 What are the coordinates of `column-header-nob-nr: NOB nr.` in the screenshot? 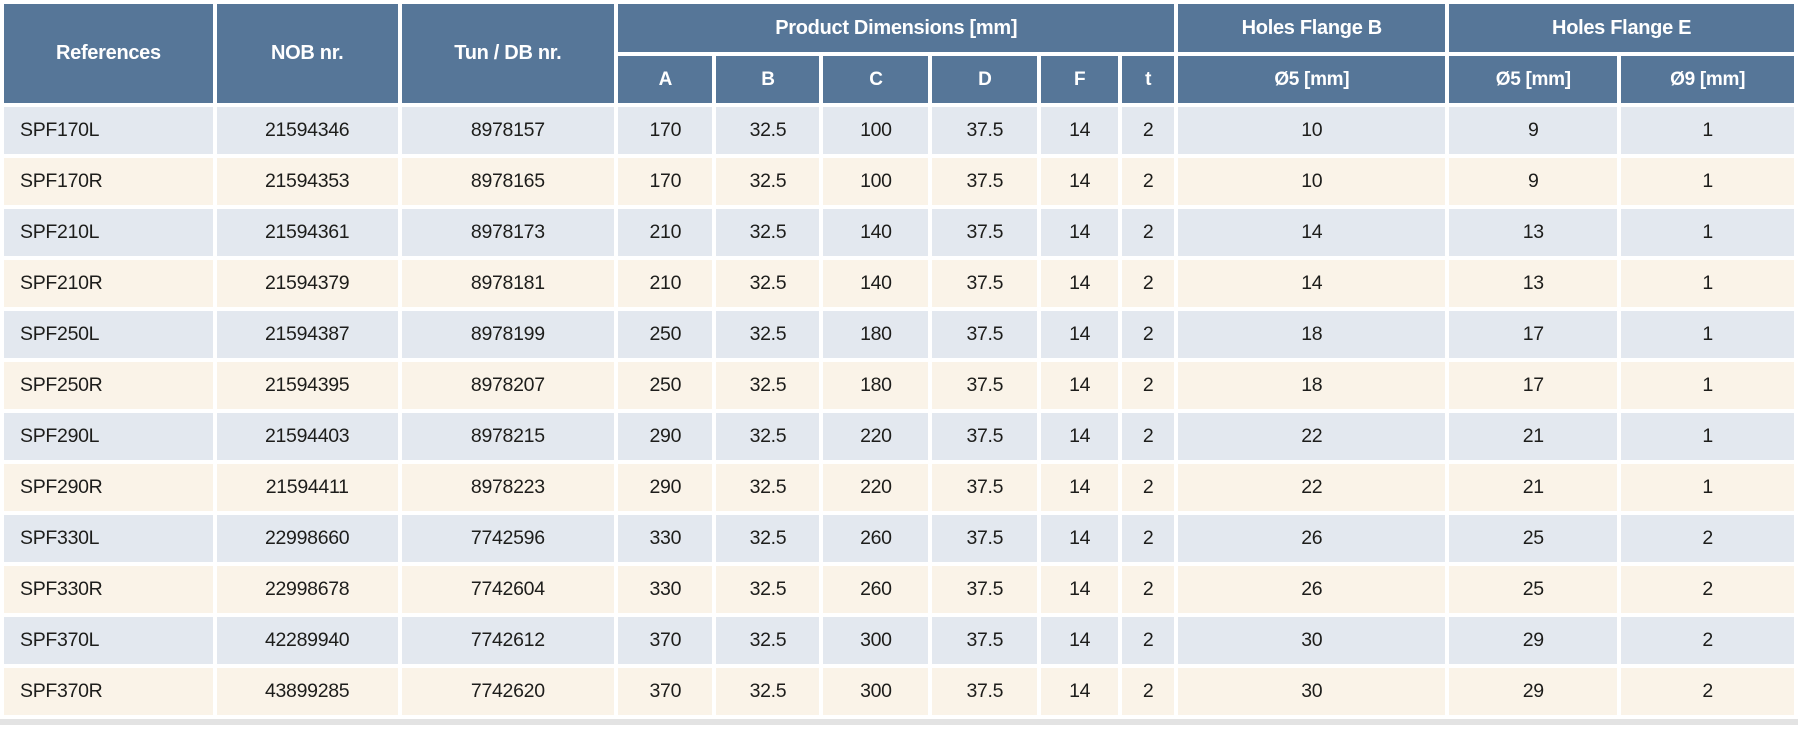 It's located at (307, 53).